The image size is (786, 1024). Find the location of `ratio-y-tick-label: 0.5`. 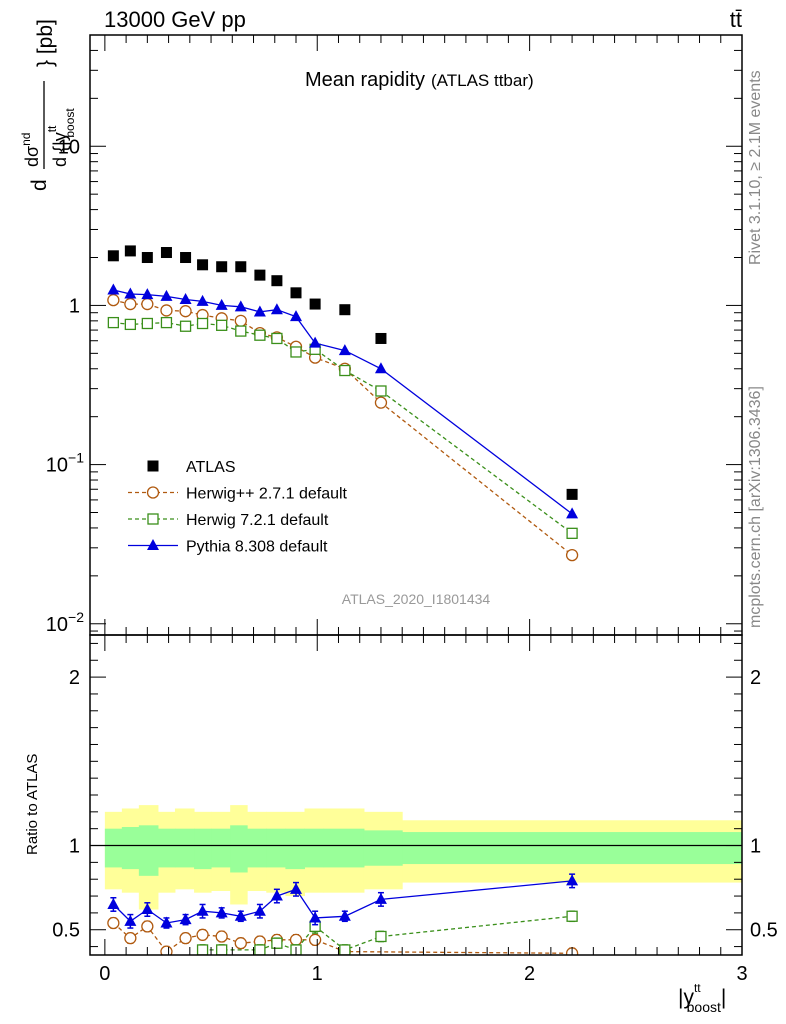

ratio-y-tick-label: 0.5 is located at coordinates (66, 931).